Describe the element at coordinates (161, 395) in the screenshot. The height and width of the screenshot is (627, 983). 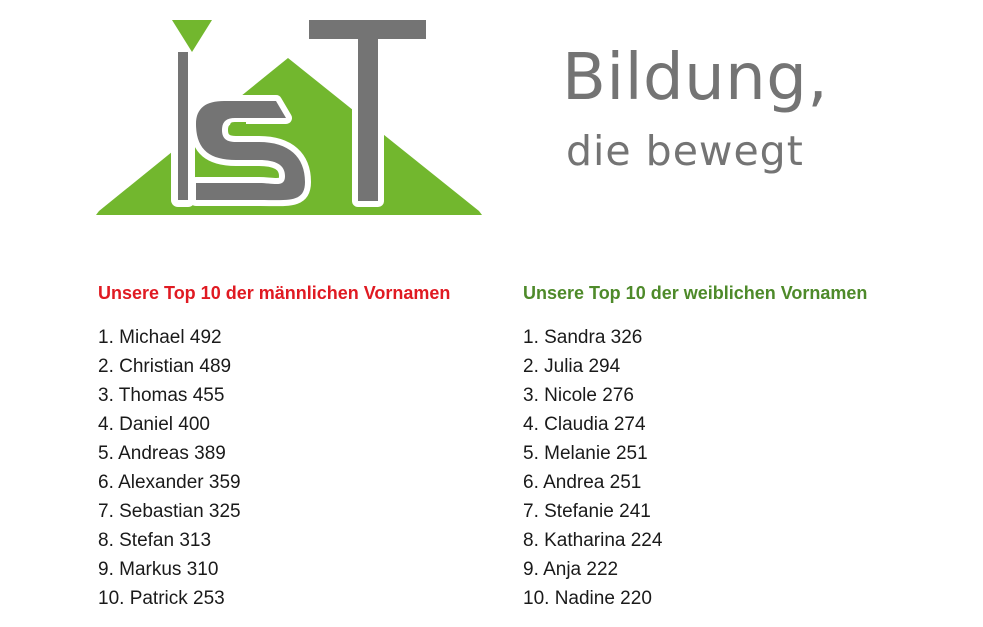
I see `list-item: 3. Thomas 455` at that location.